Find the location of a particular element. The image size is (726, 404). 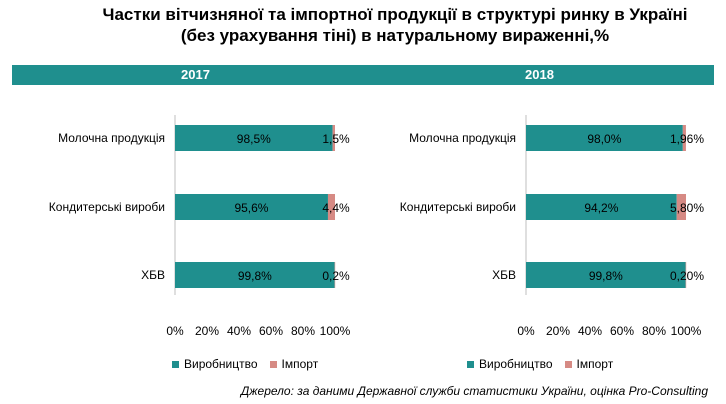

data-label-production: 95,6% is located at coordinates (251, 208).